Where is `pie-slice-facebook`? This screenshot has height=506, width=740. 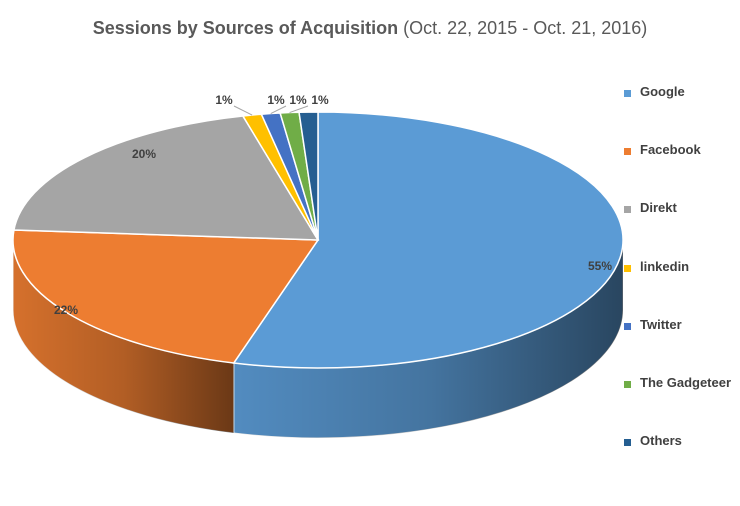
pie-slice-facebook is located at coordinates (166, 296).